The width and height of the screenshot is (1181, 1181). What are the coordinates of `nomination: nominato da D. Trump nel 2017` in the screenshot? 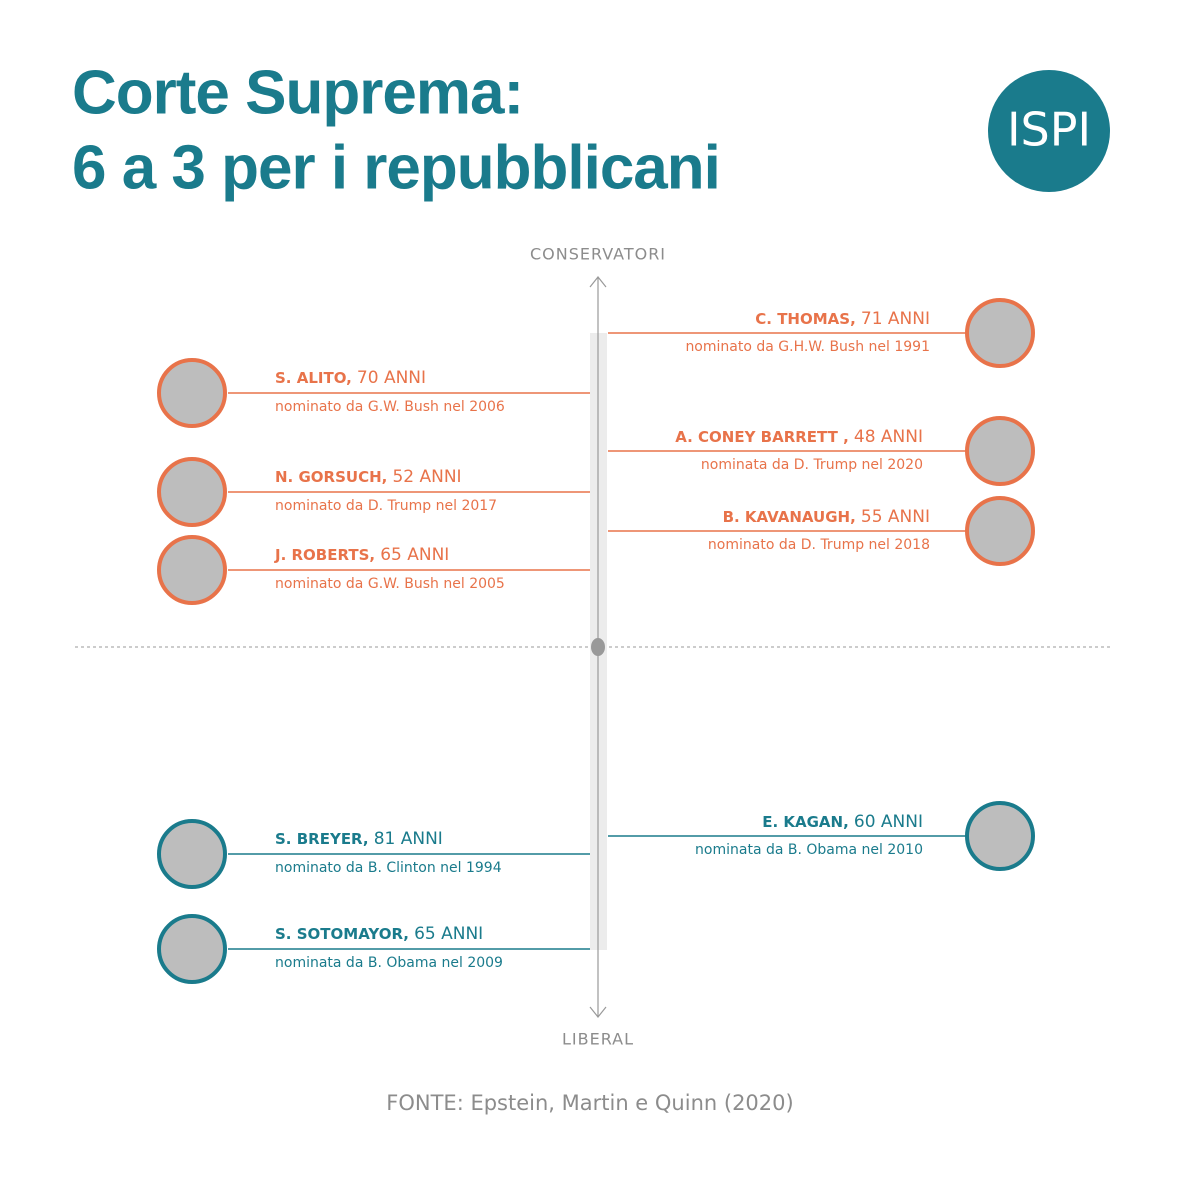 It's located at (386, 506).